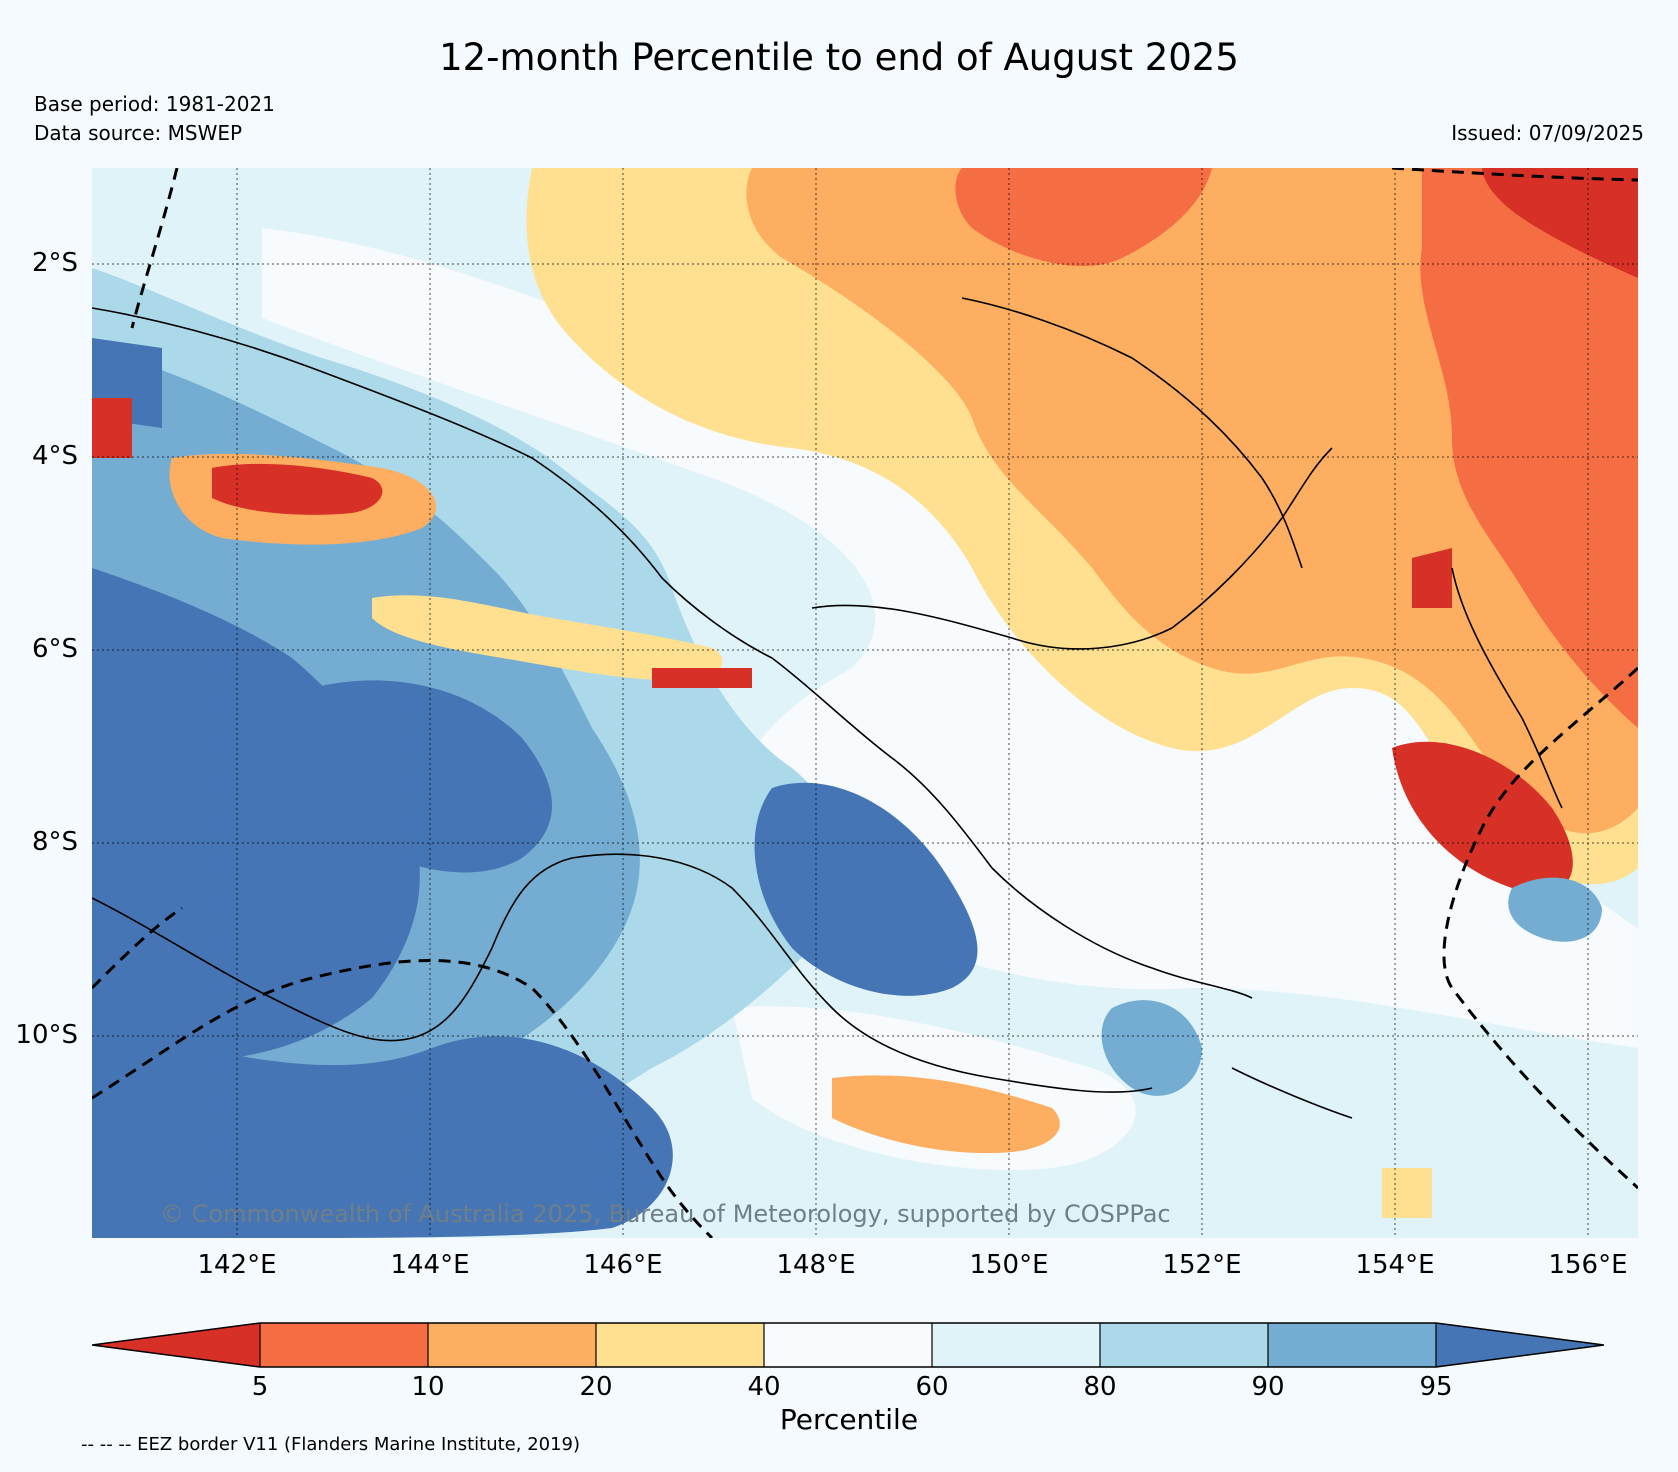 The image size is (1678, 1472). What do you see at coordinates (1202, 1265) in the screenshot?
I see `lon-label-152e: 152°E` at bounding box center [1202, 1265].